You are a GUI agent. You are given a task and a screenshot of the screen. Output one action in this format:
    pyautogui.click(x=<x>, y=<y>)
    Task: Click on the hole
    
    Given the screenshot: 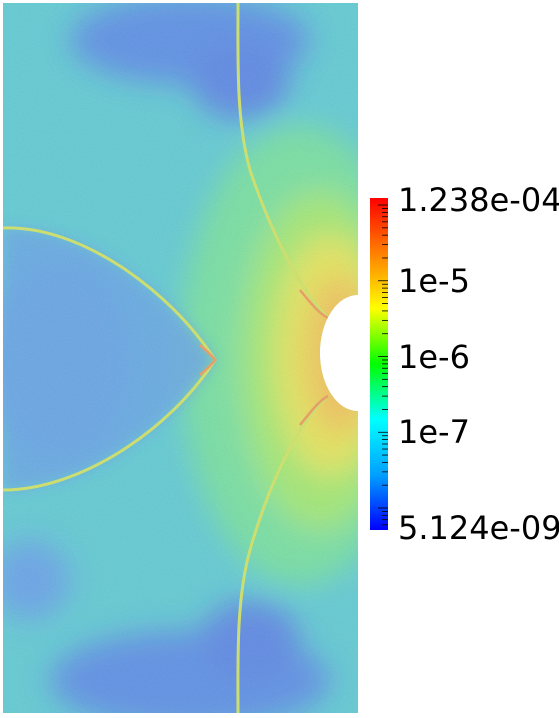 What is the action you would take?
    pyautogui.click(x=339, y=353)
    